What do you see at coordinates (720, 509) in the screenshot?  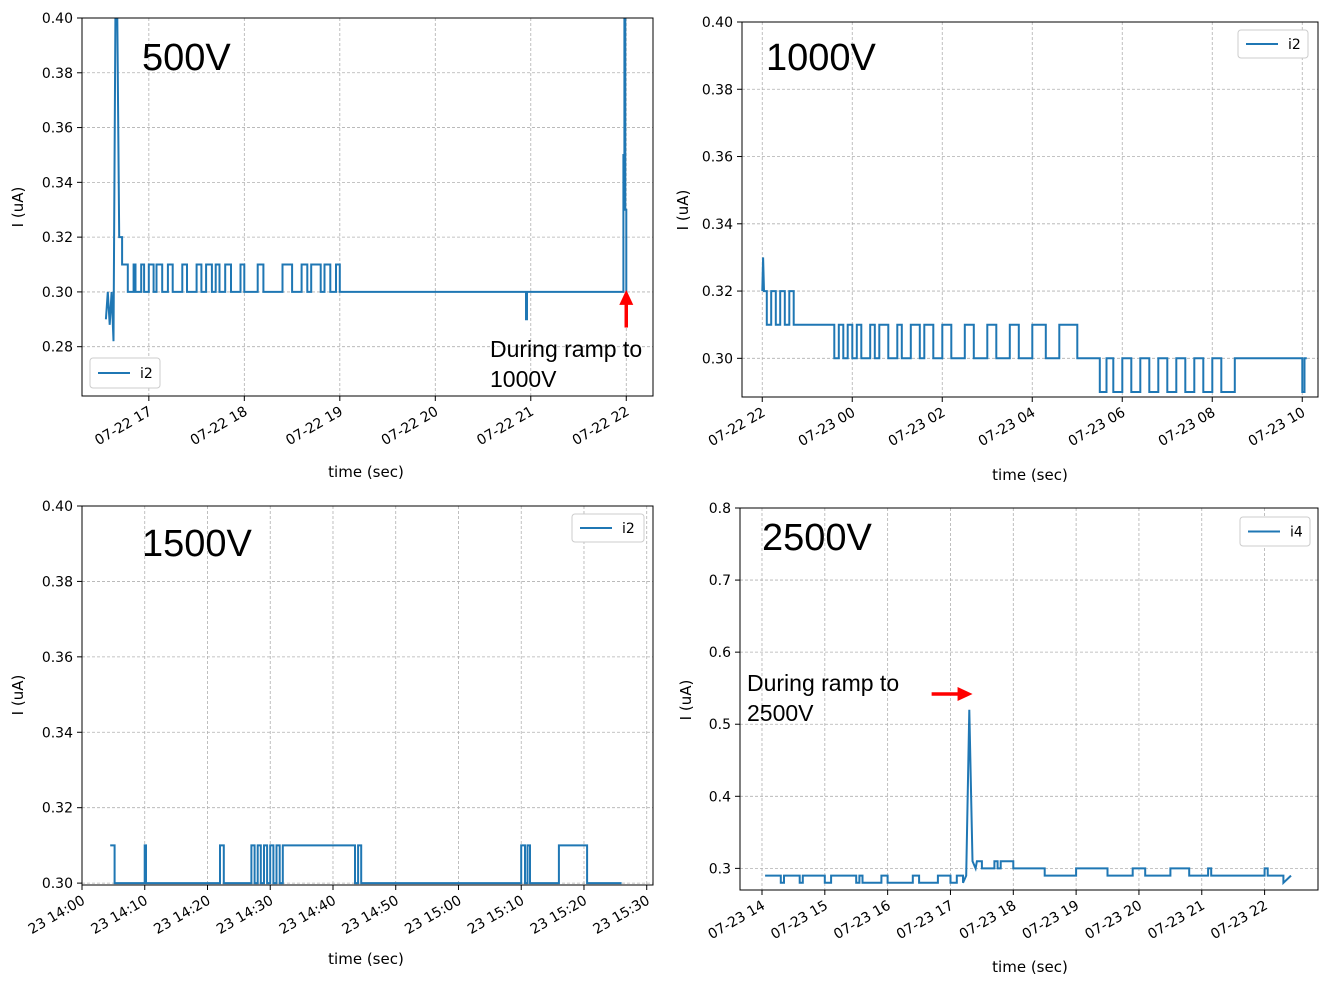 I see `y-tick-label: 0.8` at bounding box center [720, 509].